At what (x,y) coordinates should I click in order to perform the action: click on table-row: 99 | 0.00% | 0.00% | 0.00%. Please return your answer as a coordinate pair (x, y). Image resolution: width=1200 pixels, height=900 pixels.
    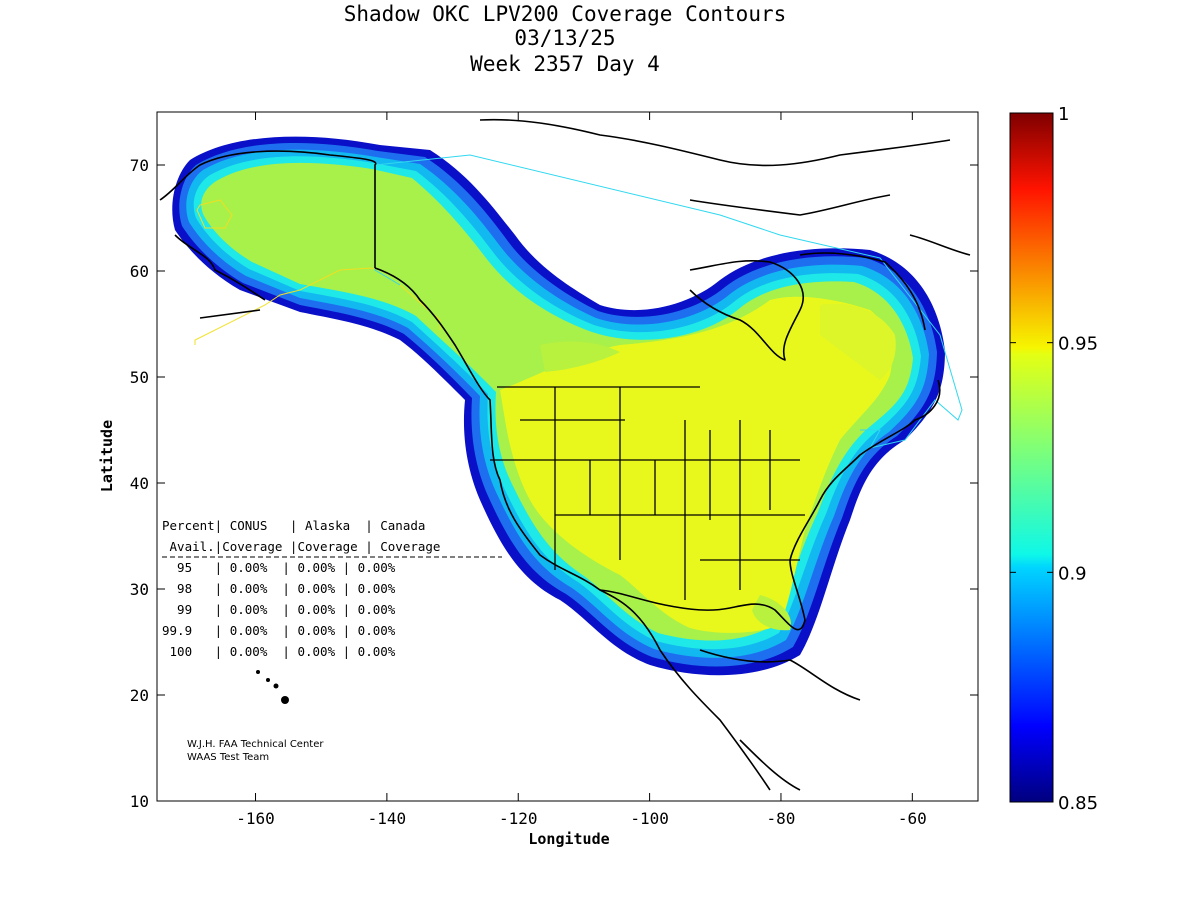
    Looking at the image, I should click on (279, 609).